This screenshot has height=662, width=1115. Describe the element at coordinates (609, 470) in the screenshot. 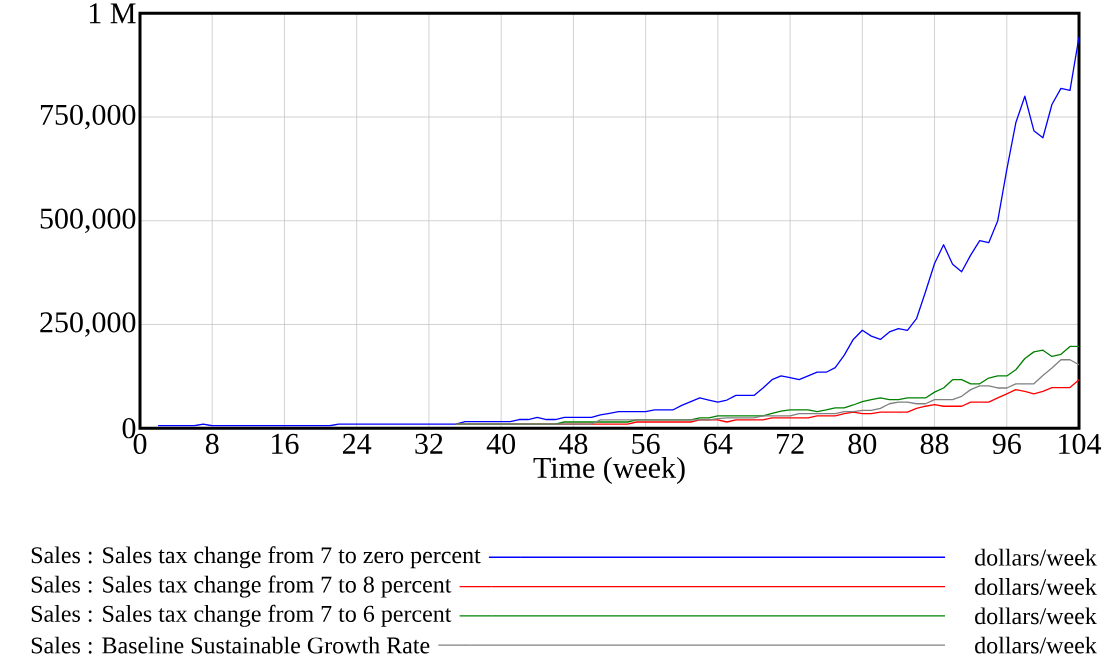

I see `x-axis-title: Time (week)` at that location.